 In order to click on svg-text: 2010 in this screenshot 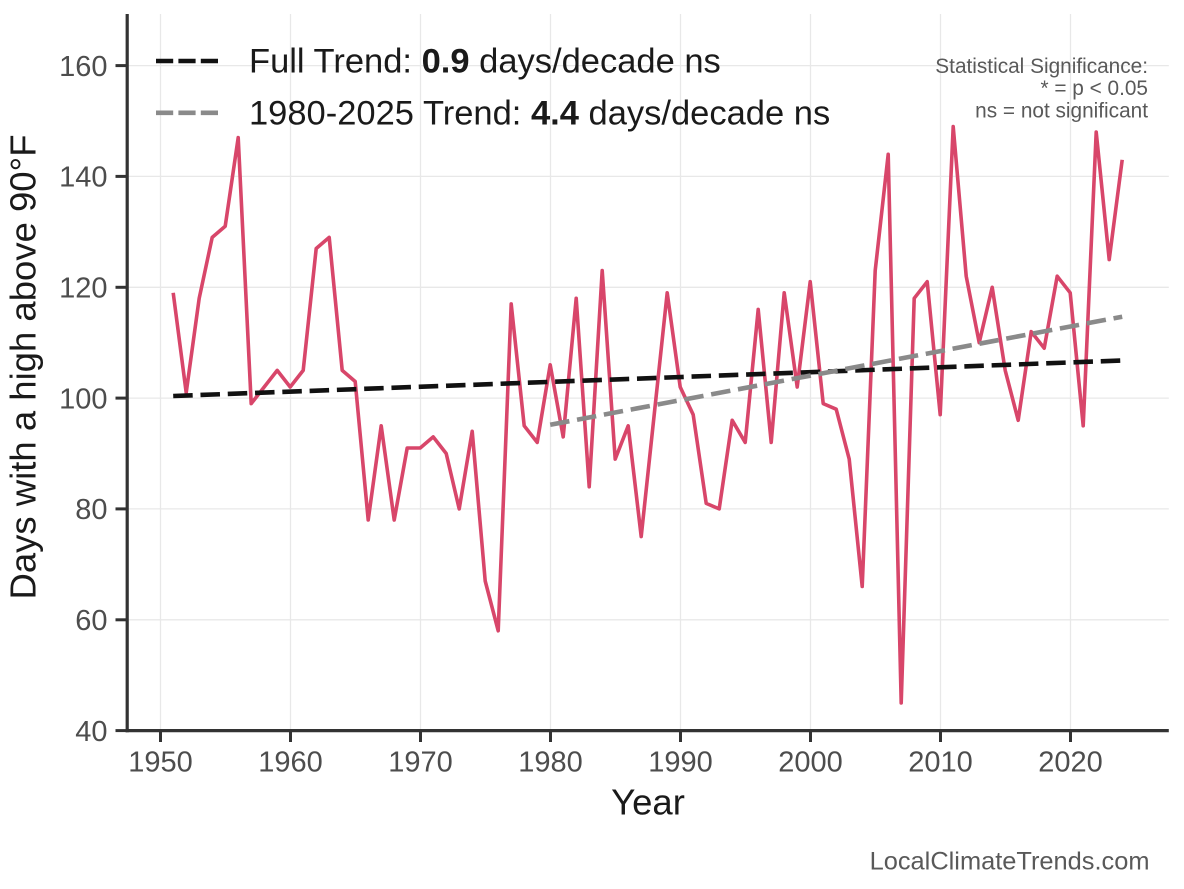, I will do `click(940, 763)`.